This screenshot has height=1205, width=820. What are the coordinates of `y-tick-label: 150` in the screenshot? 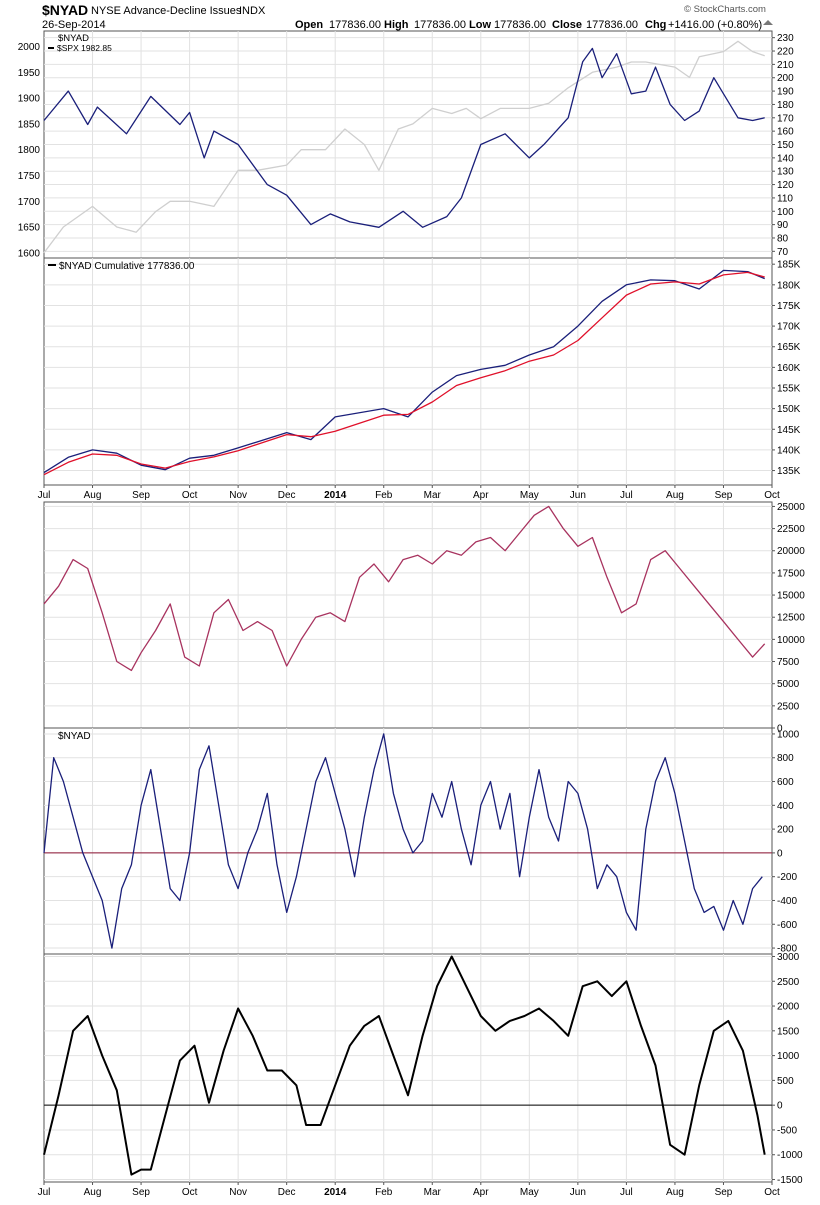 It's located at (785, 145).